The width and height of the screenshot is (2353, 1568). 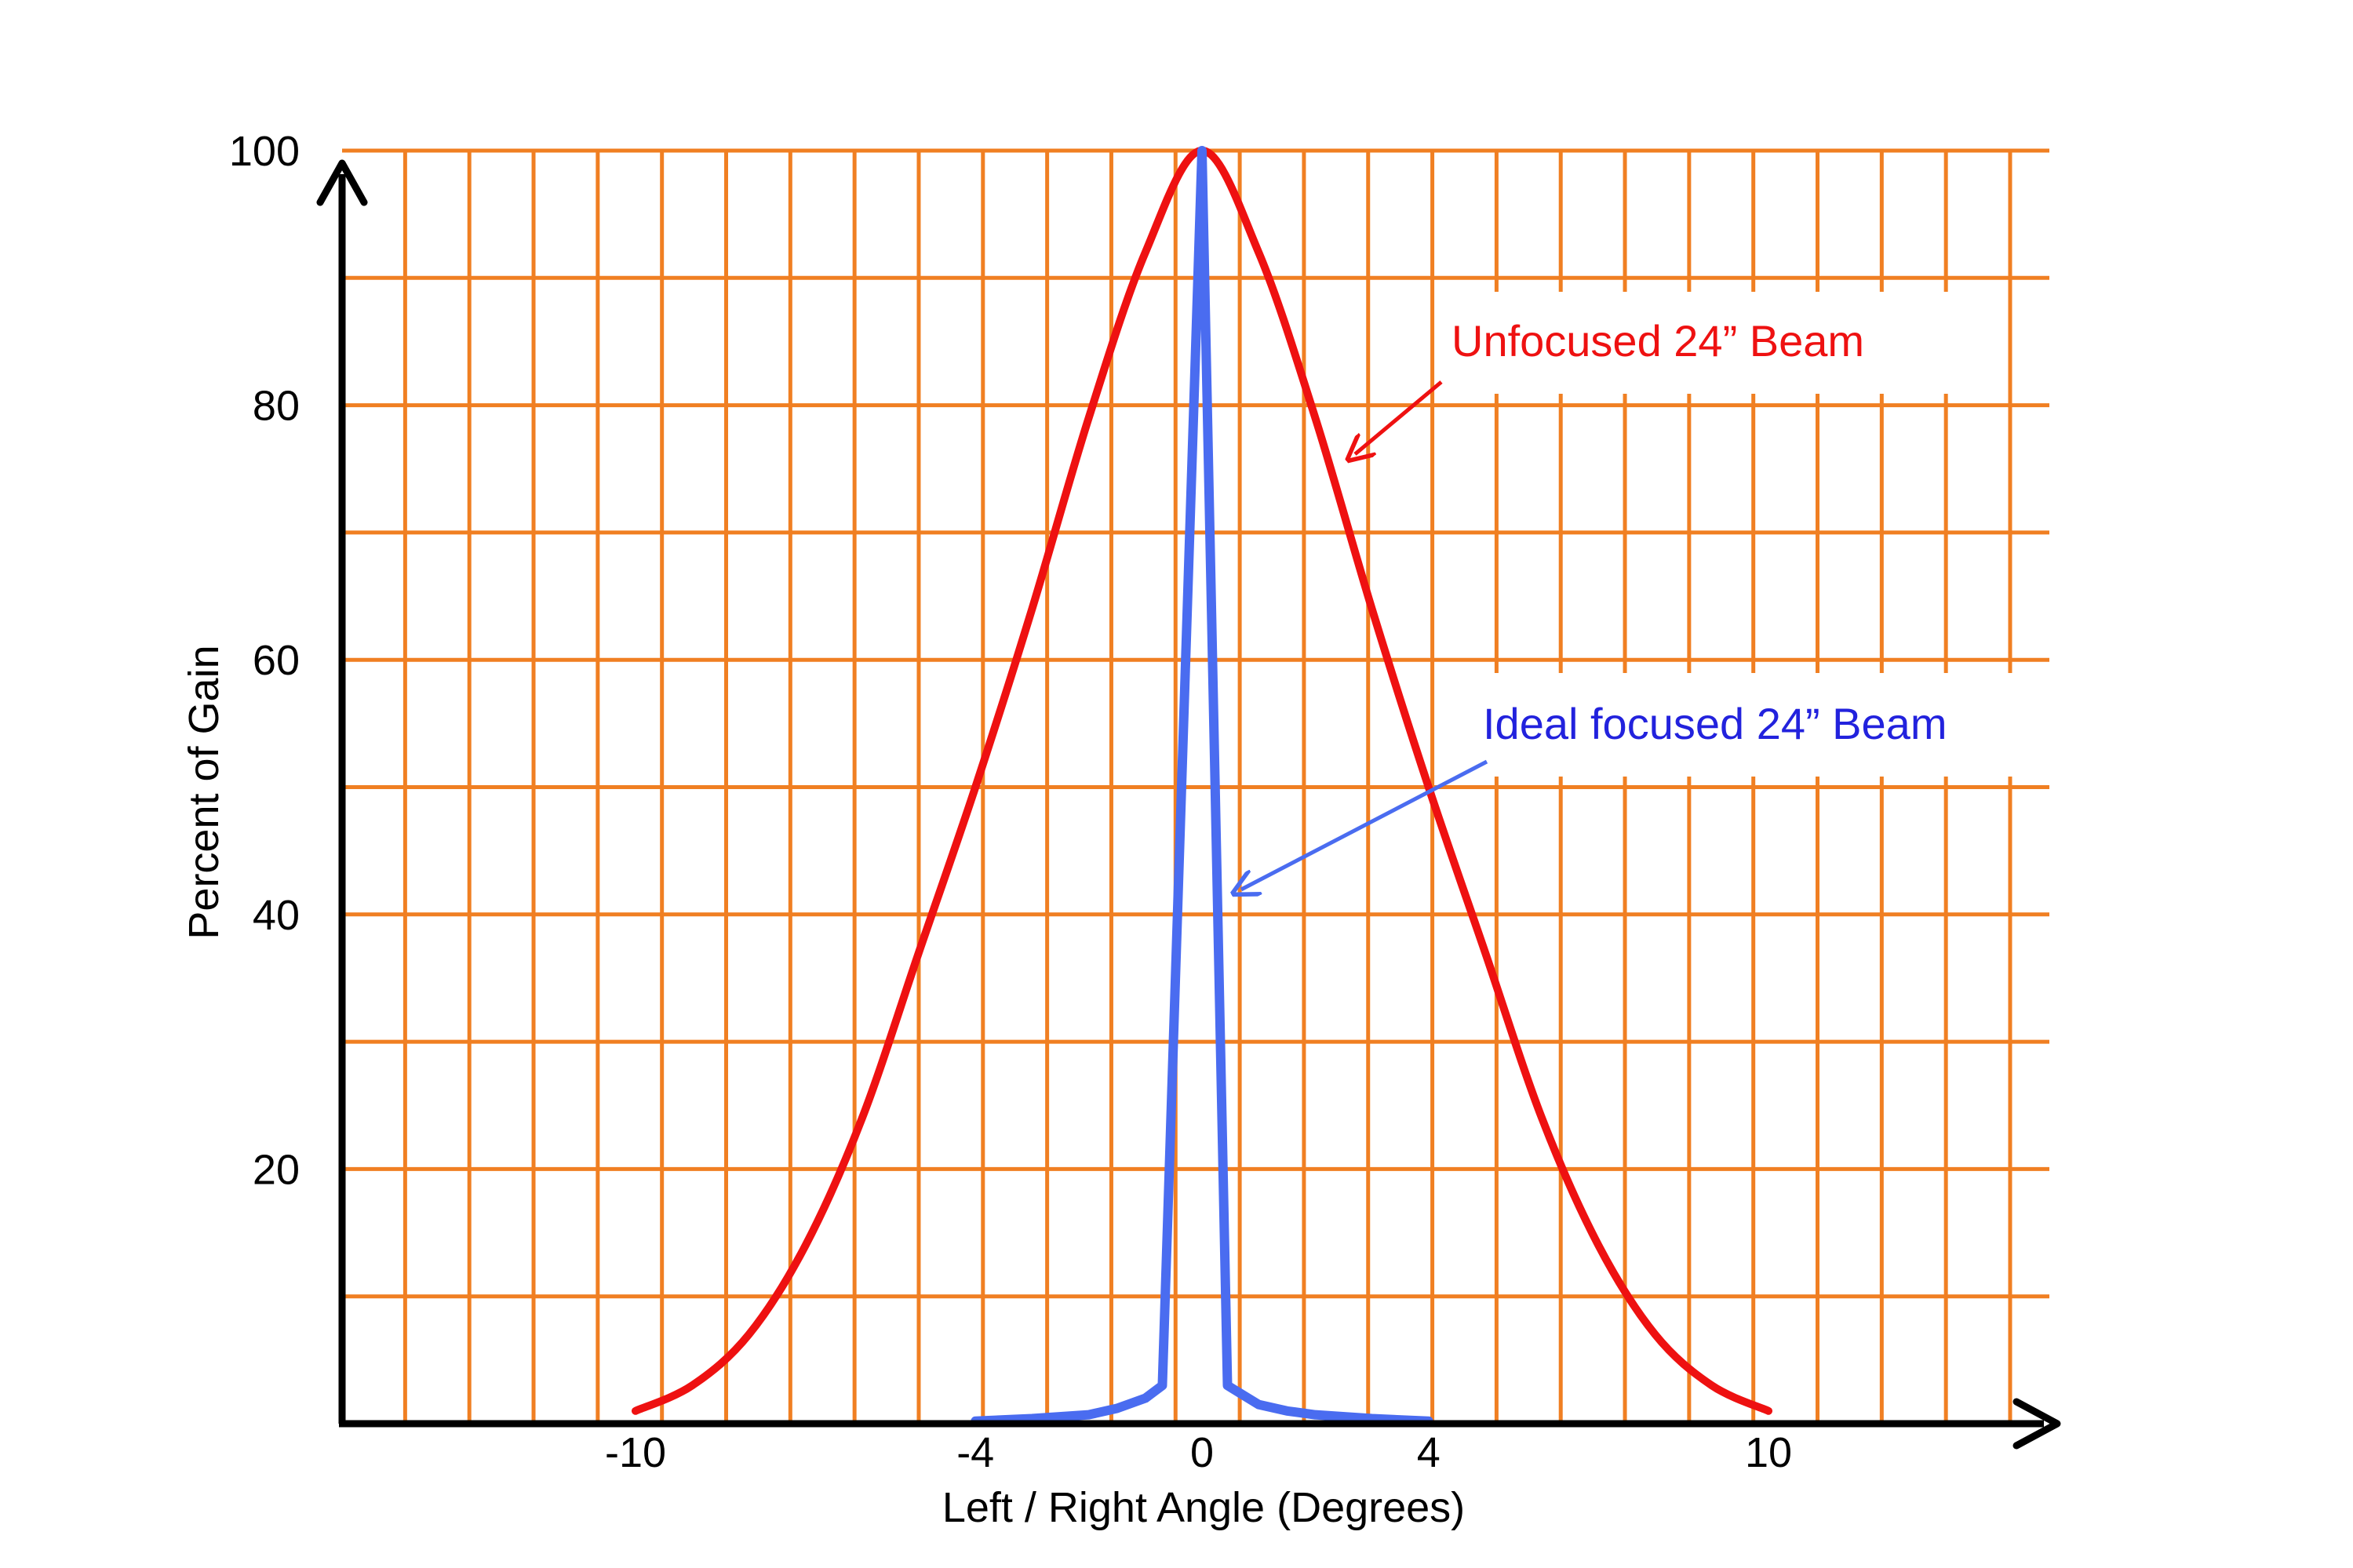 What do you see at coordinates (277, 406) in the screenshot?
I see `y-tick-label: 80` at bounding box center [277, 406].